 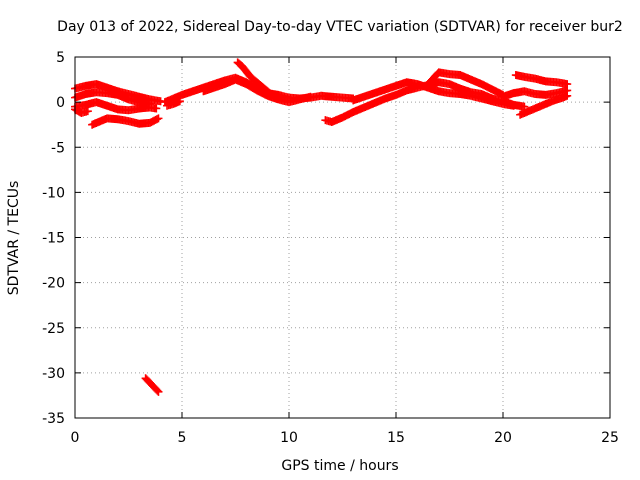 I want to click on series-track-k, so click(x=433, y=94).